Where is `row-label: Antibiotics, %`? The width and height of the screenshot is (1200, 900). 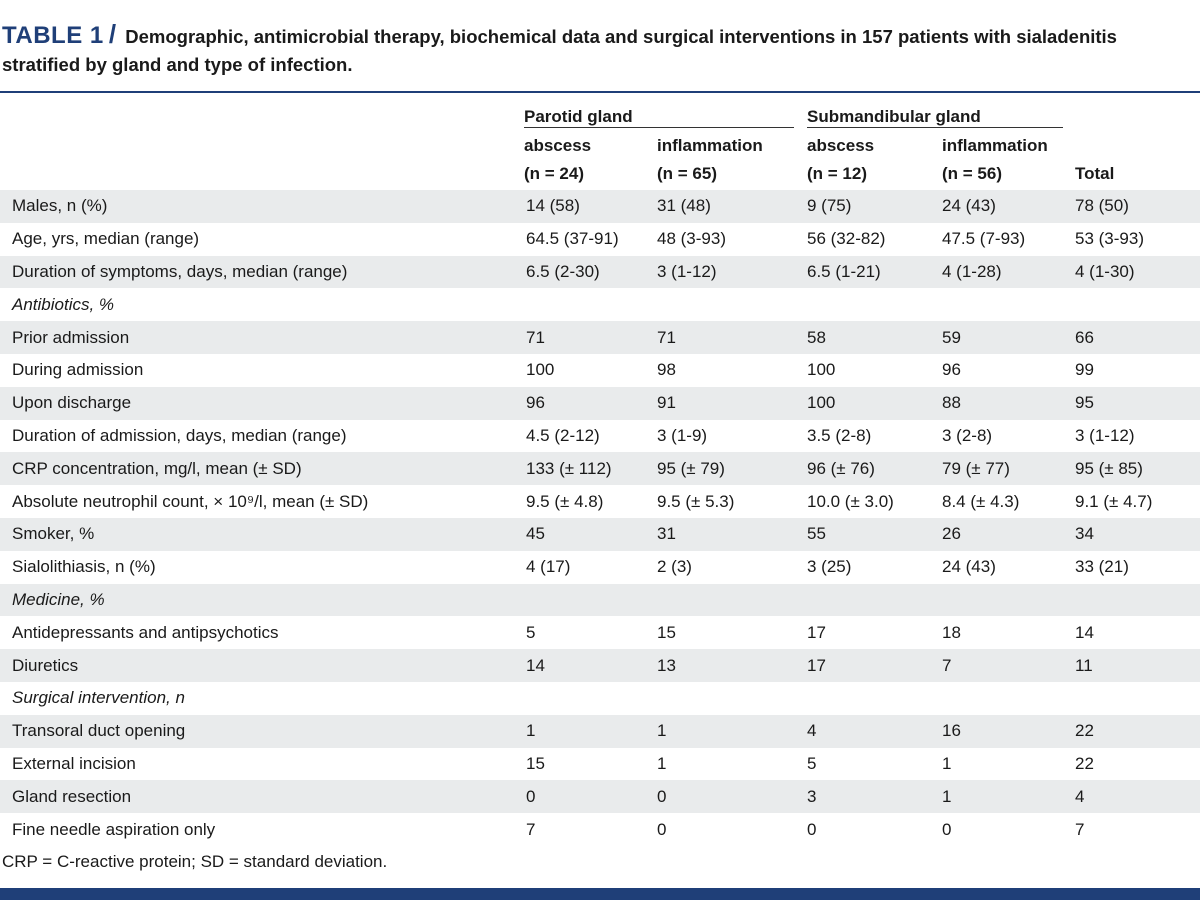
row-label: Antibiotics, % is located at coordinates (63, 304).